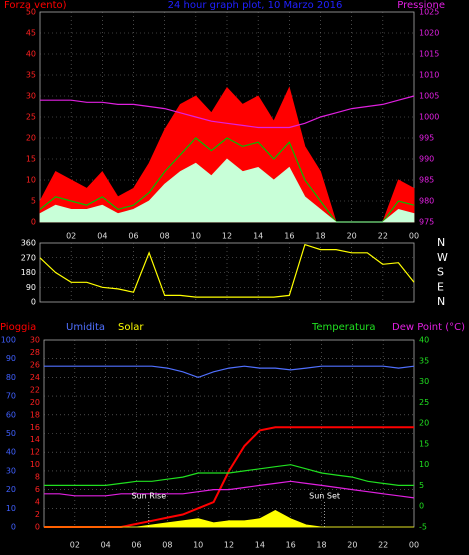  I want to click on y2-tick-label: 35, so click(424, 360).